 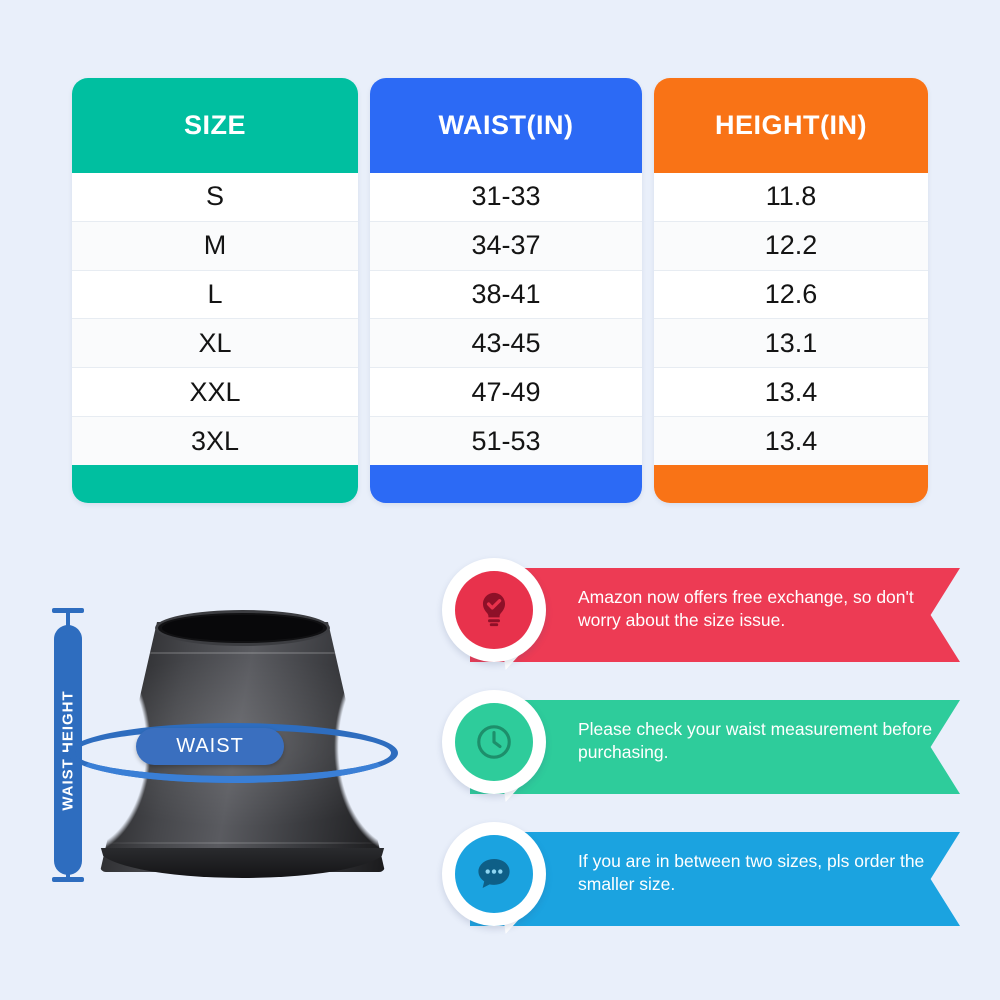 What do you see at coordinates (68, 871) in the screenshot?
I see `waist-height-stem-bottom` at bounding box center [68, 871].